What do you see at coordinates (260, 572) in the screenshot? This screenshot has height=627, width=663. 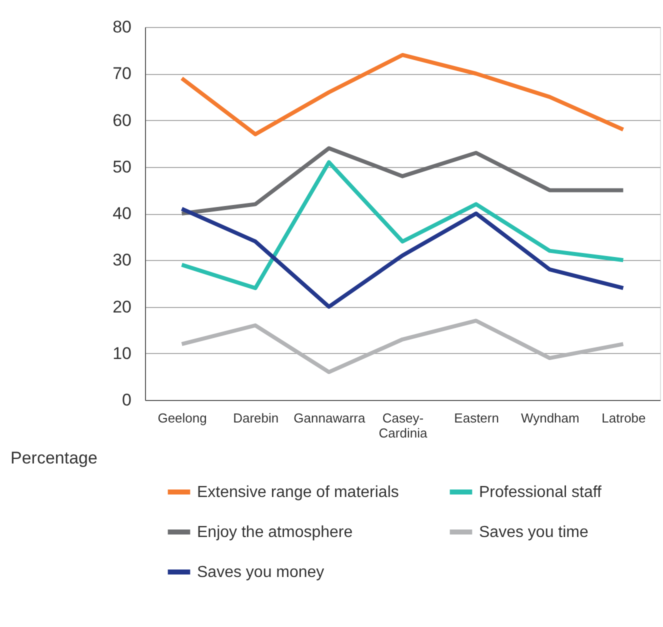 I see `legend-label: Saves you money` at bounding box center [260, 572].